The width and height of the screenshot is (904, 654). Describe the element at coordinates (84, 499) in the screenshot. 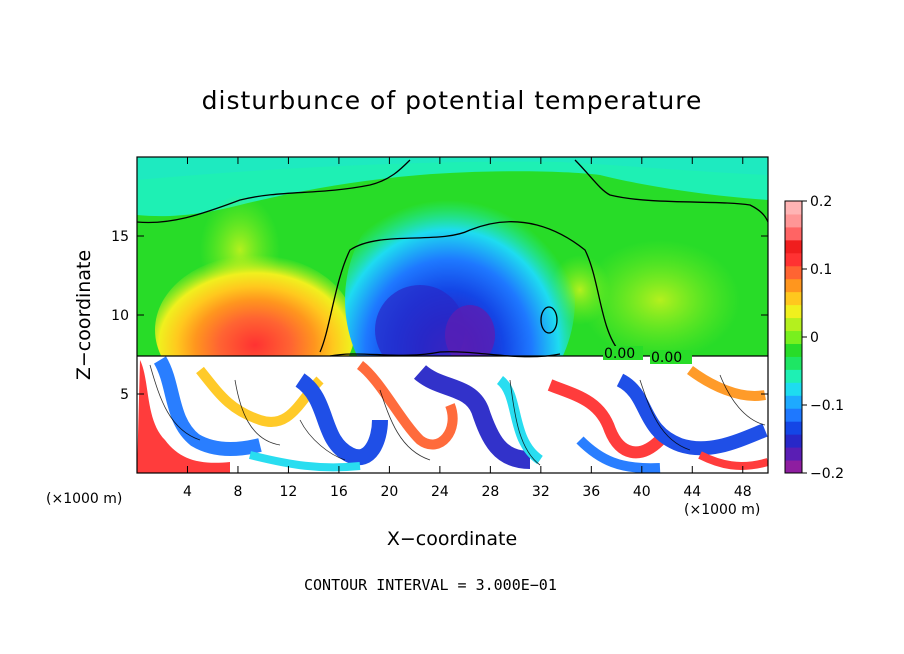

I see `x-unit-left: (×1000 m)` at that location.